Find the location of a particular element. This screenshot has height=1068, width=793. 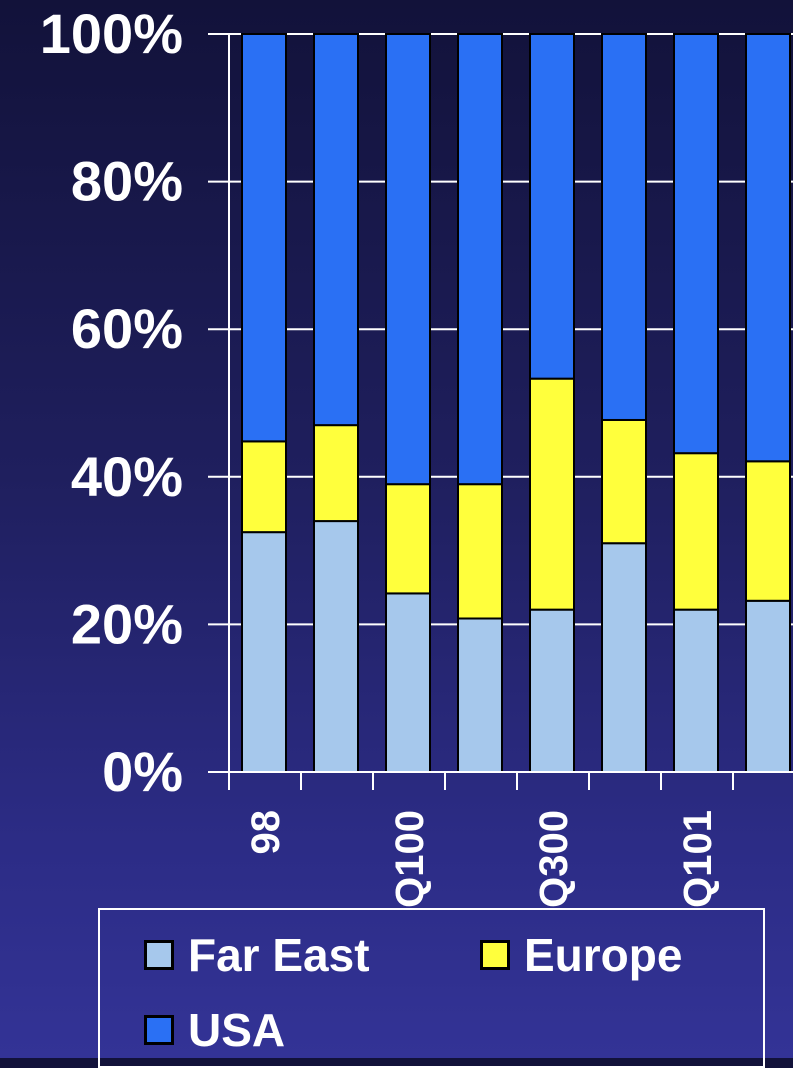

legend-swatch-europe is located at coordinates (495, 955).